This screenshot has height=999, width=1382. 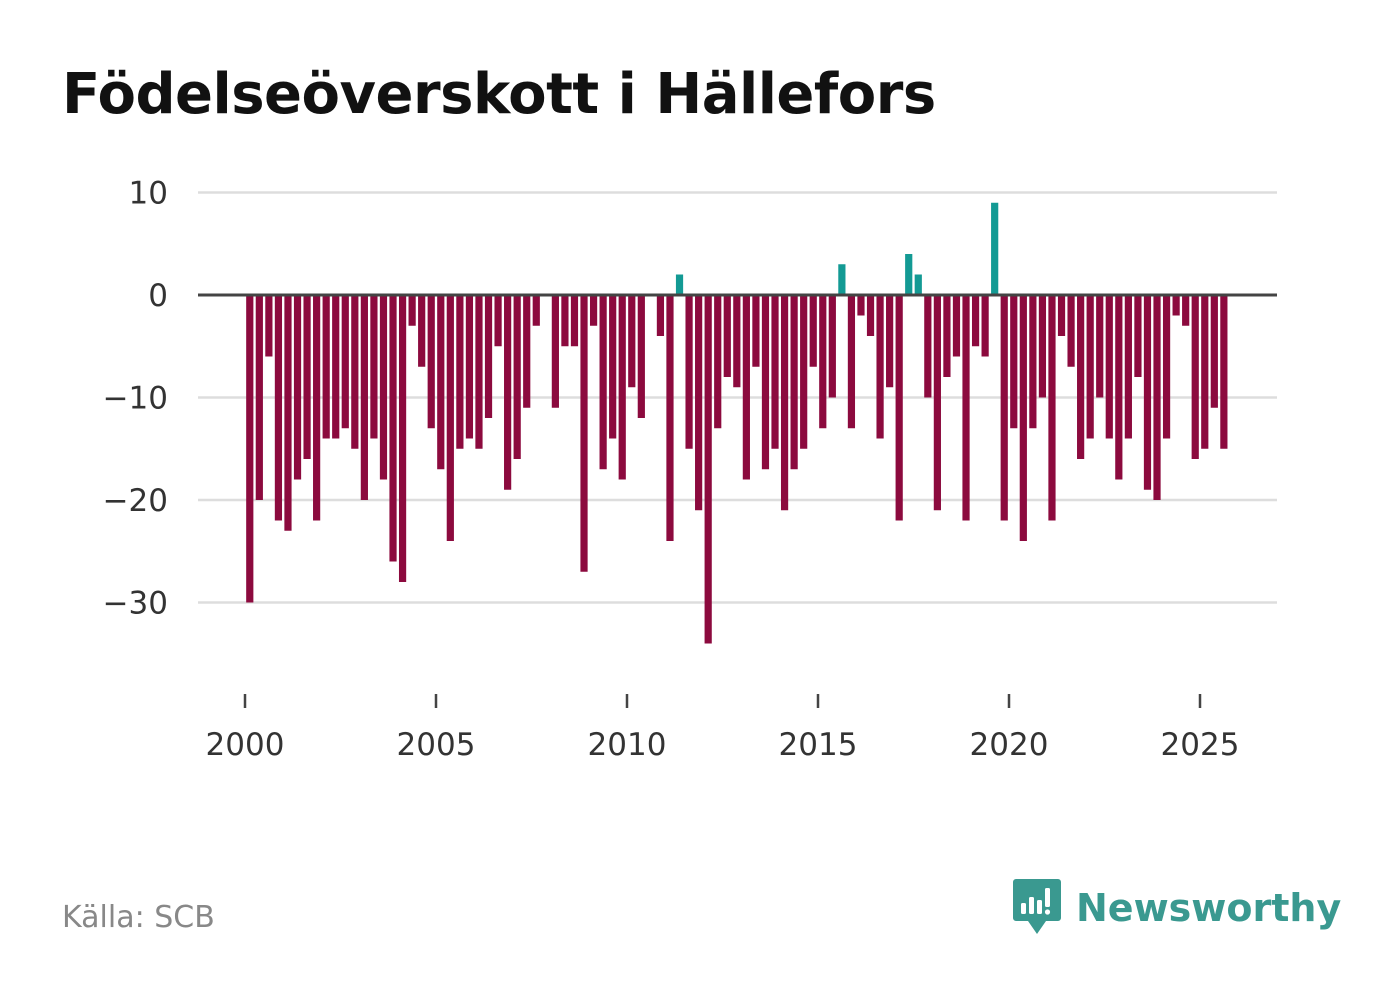 What do you see at coordinates (148, 194) in the screenshot?
I see `y-tick-label: 10` at bounding box center [148, 194].